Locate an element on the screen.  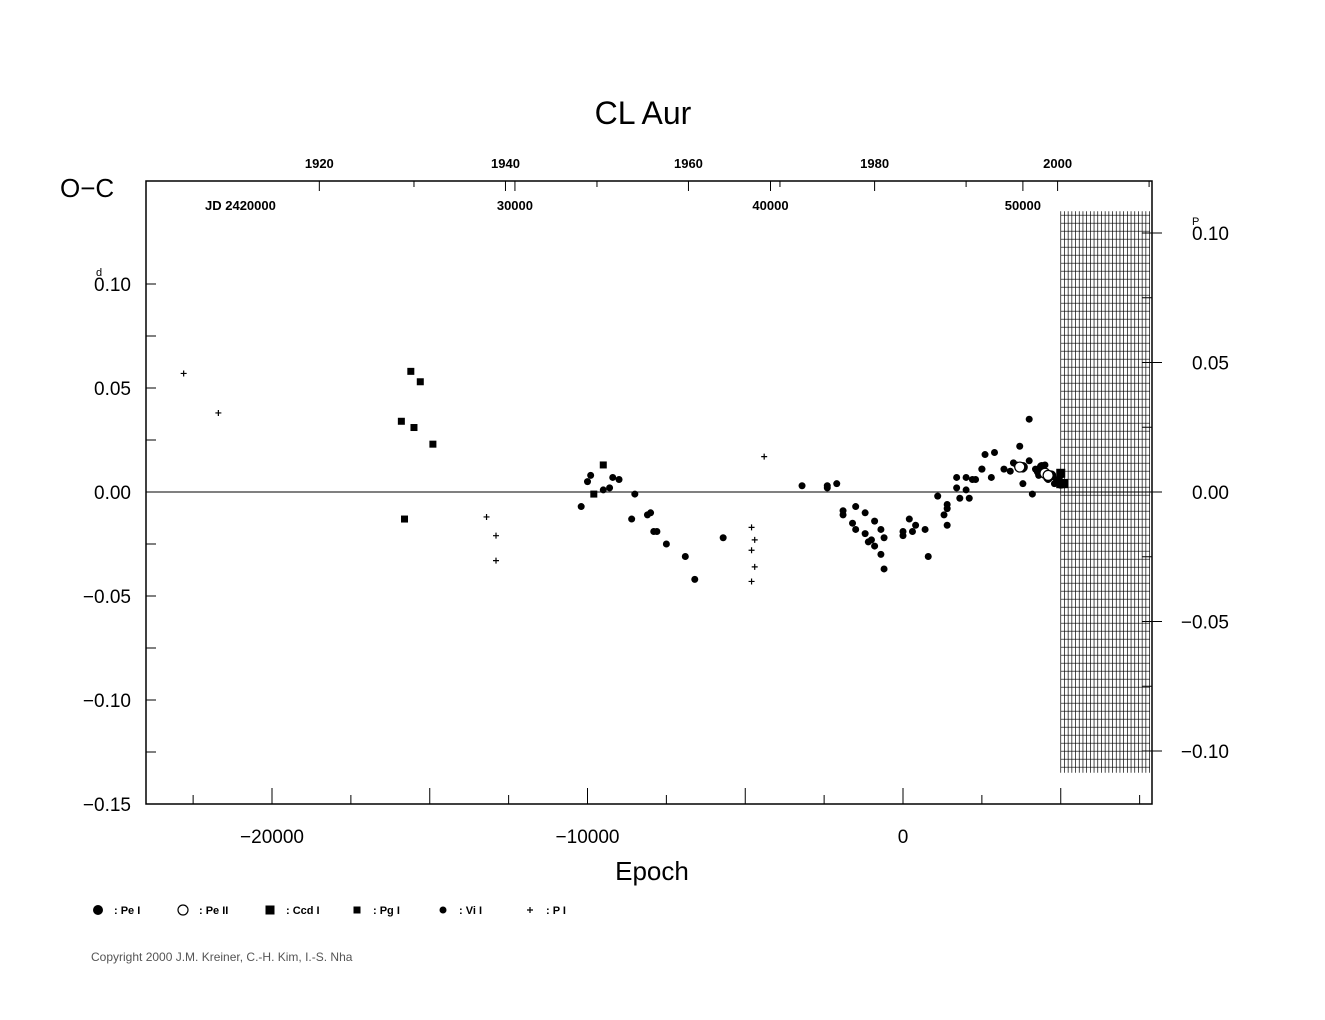
legend-symbol-small-square is located at coordinates (357, 910).